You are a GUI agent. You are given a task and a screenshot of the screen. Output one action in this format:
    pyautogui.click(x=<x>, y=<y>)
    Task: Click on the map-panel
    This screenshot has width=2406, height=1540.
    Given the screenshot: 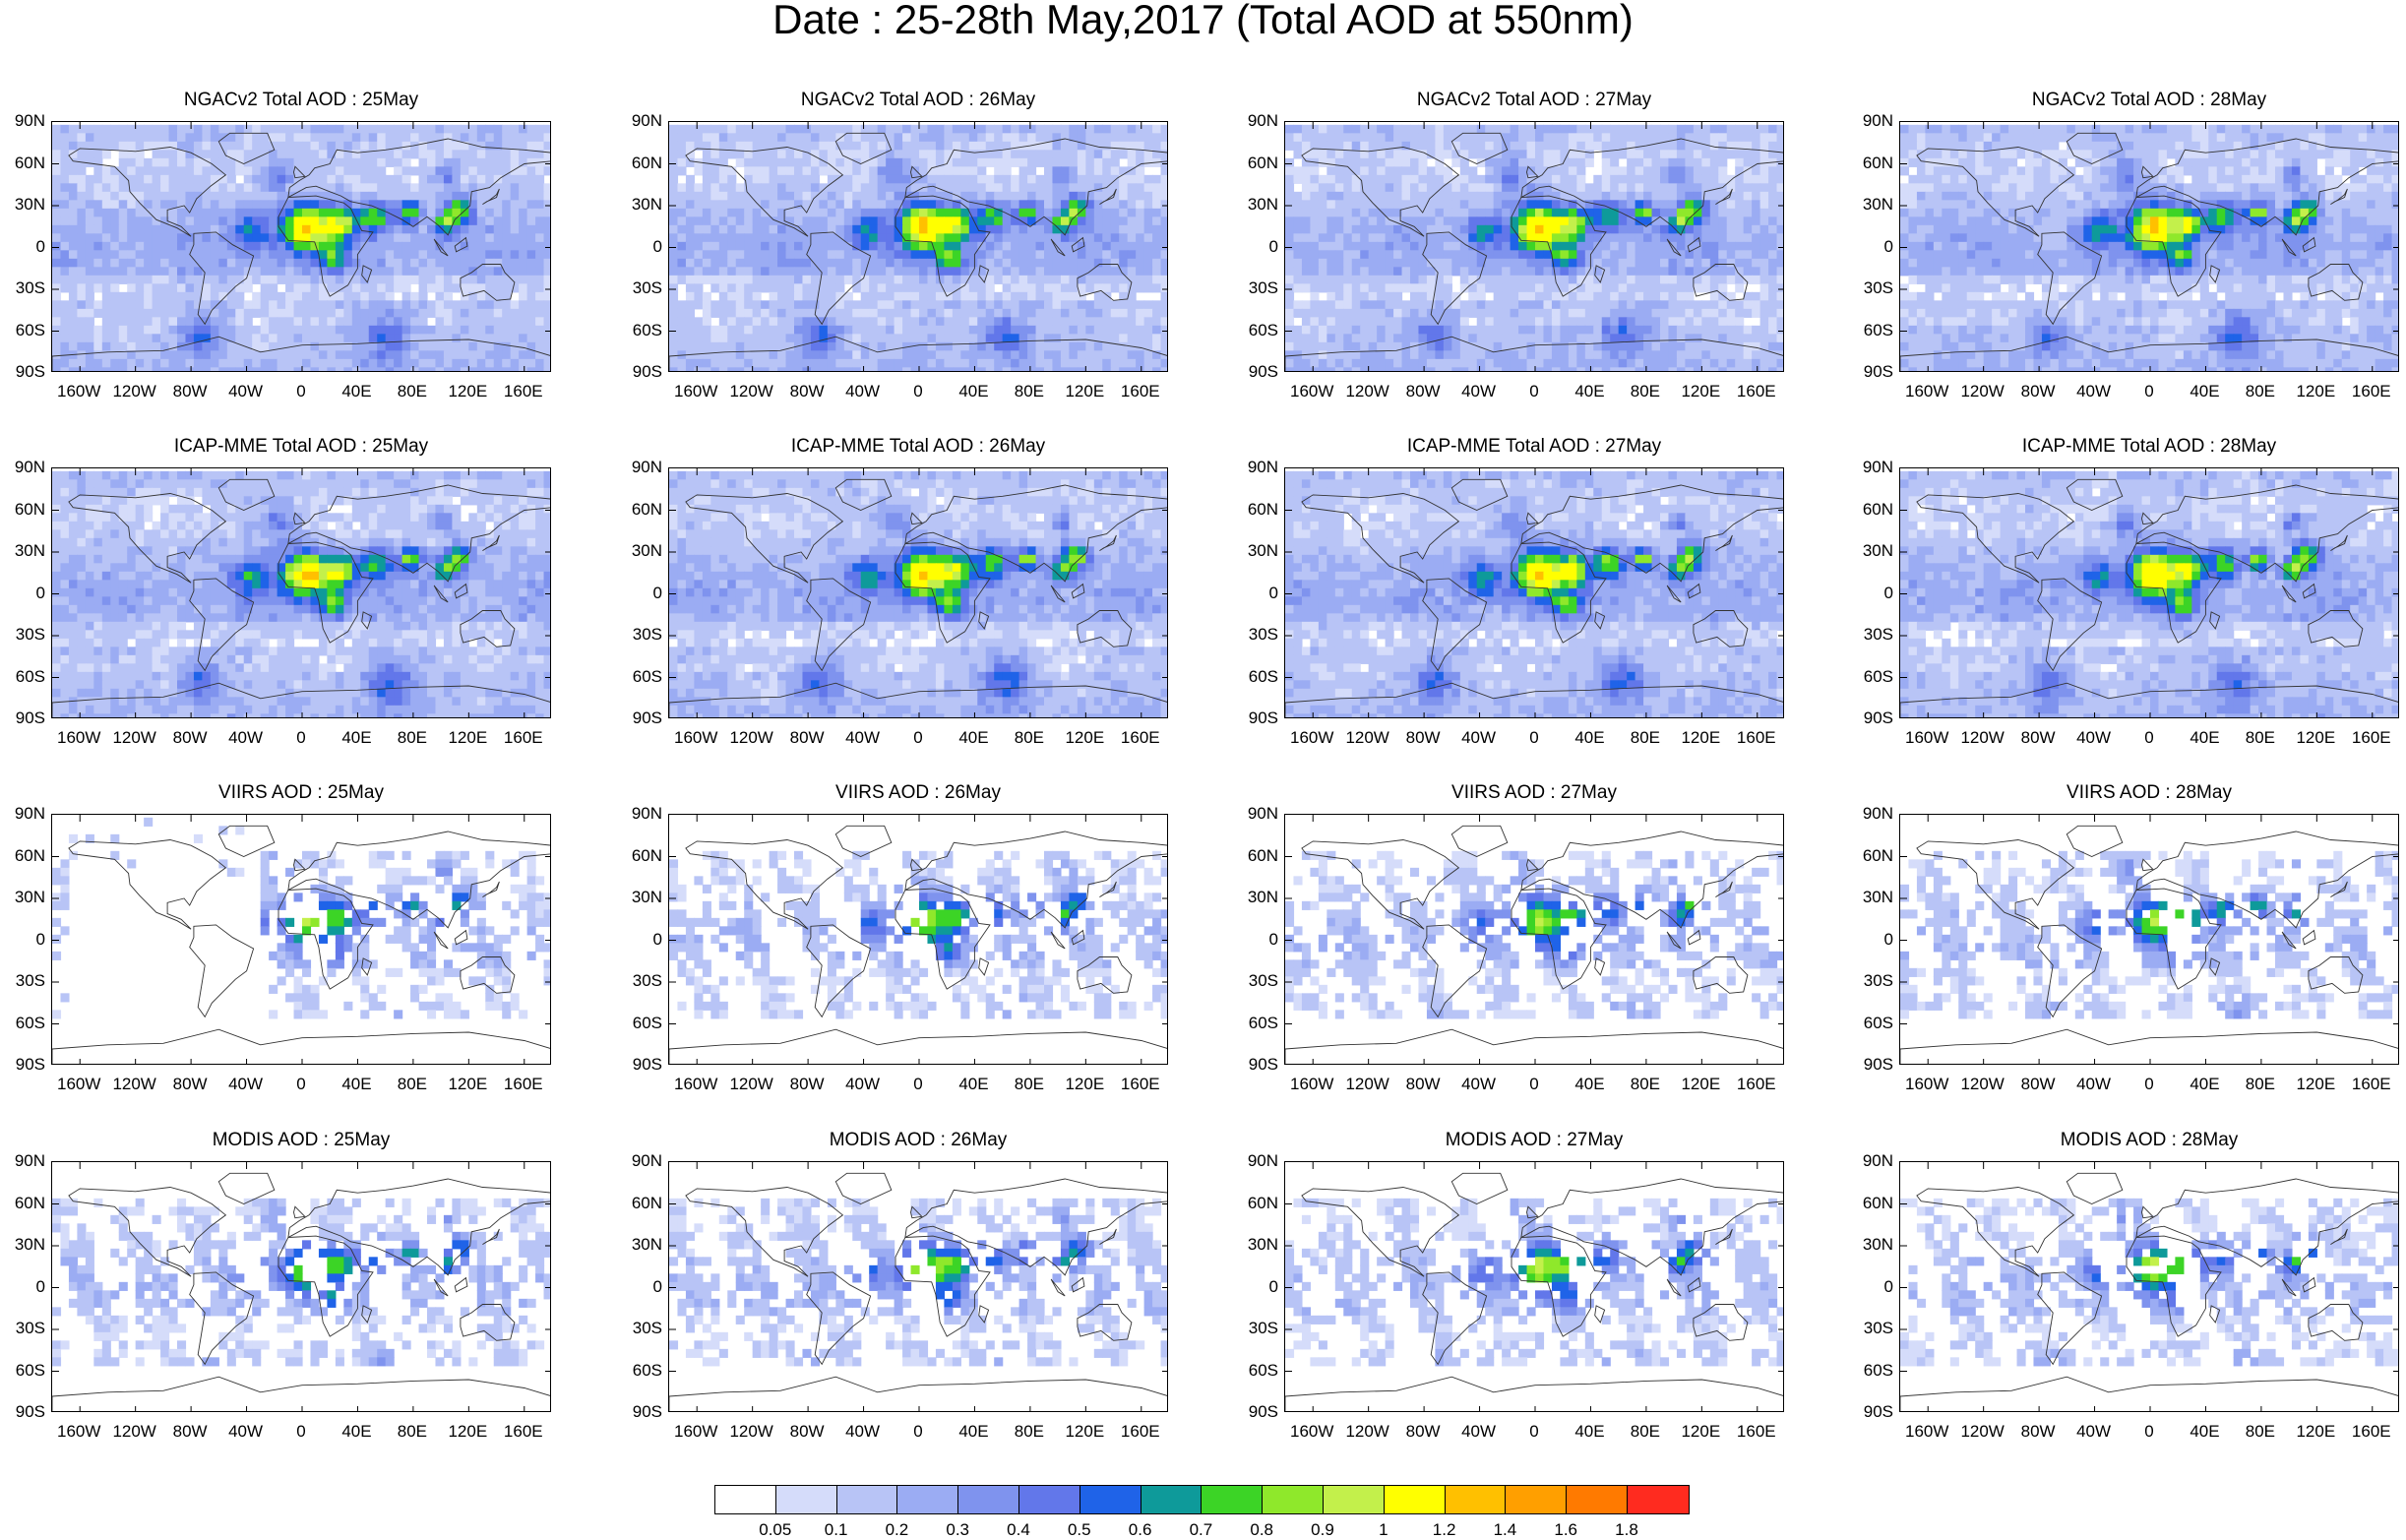 What is the action you would take?
    pyautogui.click(x=301, y=246)
    